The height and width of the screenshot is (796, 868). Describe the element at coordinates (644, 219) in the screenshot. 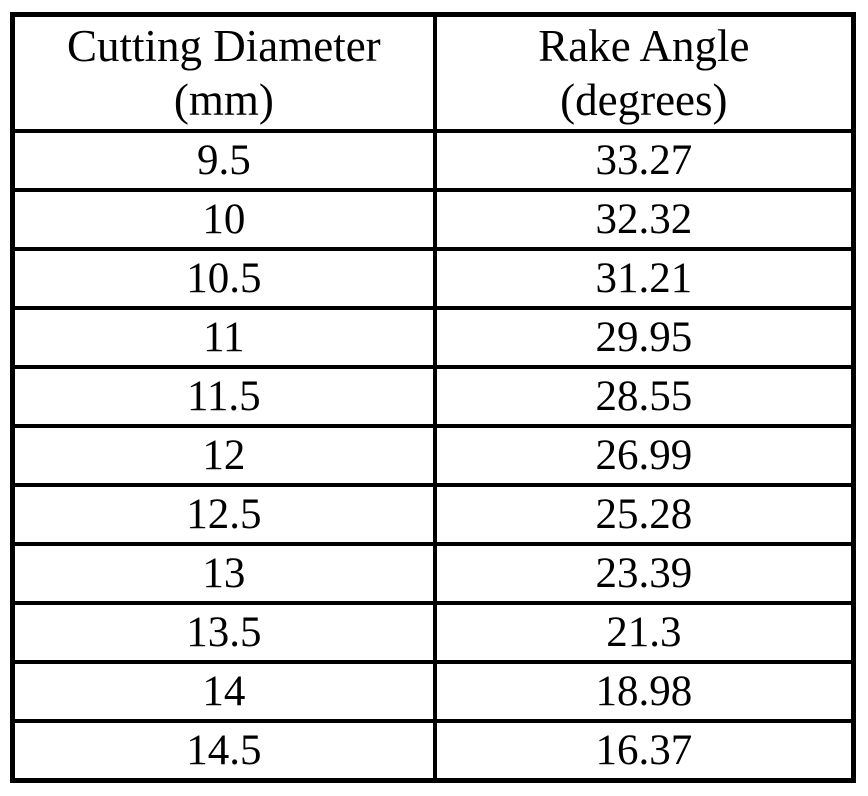

I see `rake-angle-cell: 32.32` at that location.